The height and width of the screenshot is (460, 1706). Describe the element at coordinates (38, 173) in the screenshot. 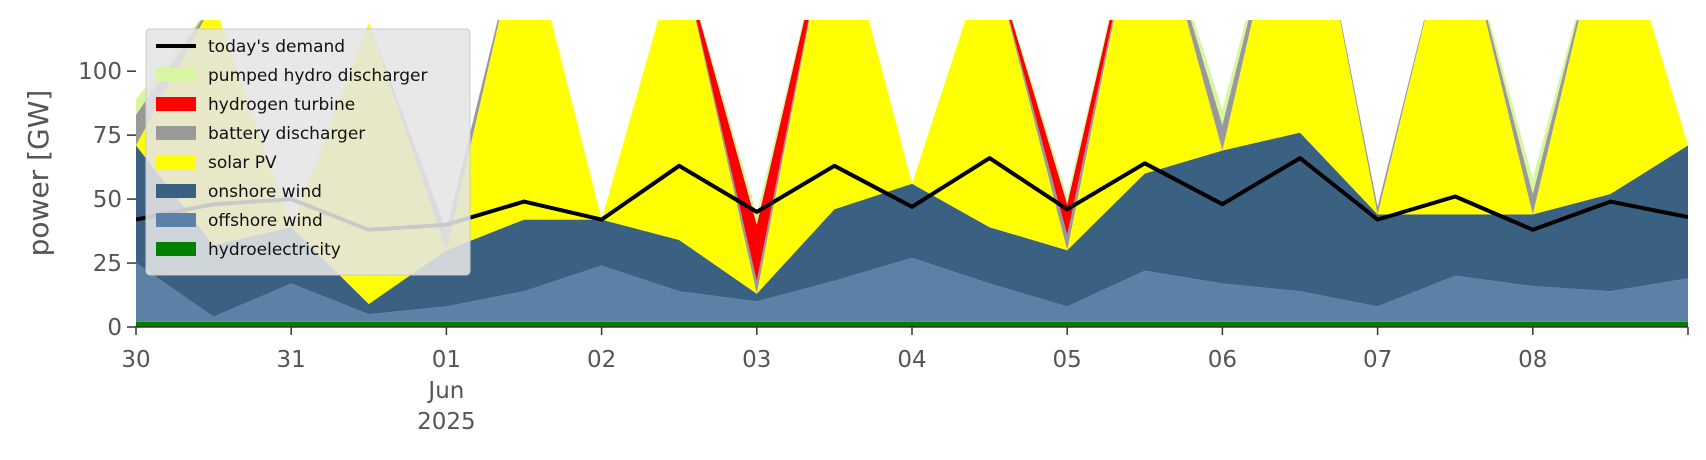

I see `y-axis-title: power [GW]` at that location.